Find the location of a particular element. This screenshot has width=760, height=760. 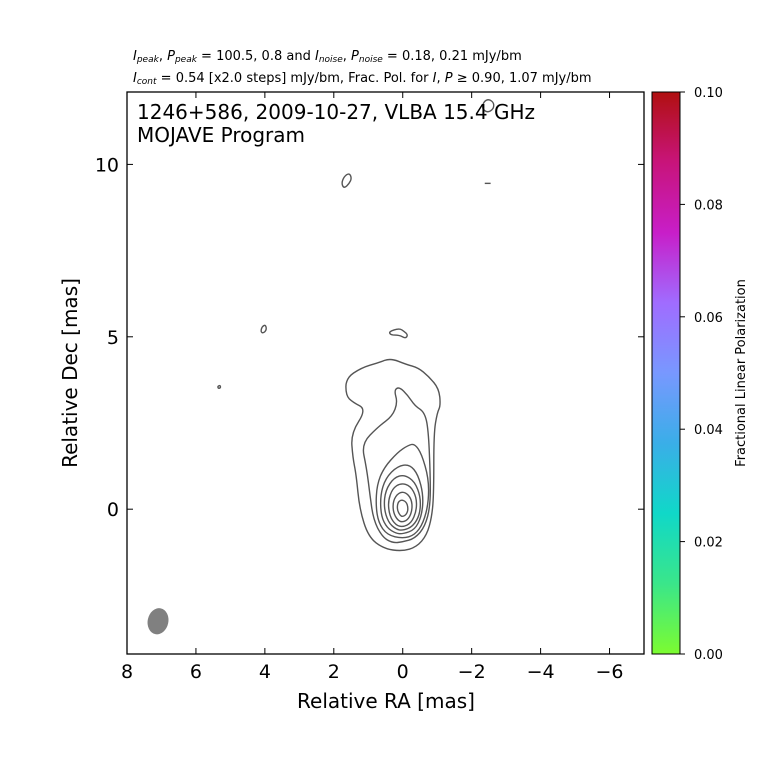

colorbar-ticks: 0.00 0.02 0.04 0.06 0.08 0.10 is located at coordinates (701, 374).